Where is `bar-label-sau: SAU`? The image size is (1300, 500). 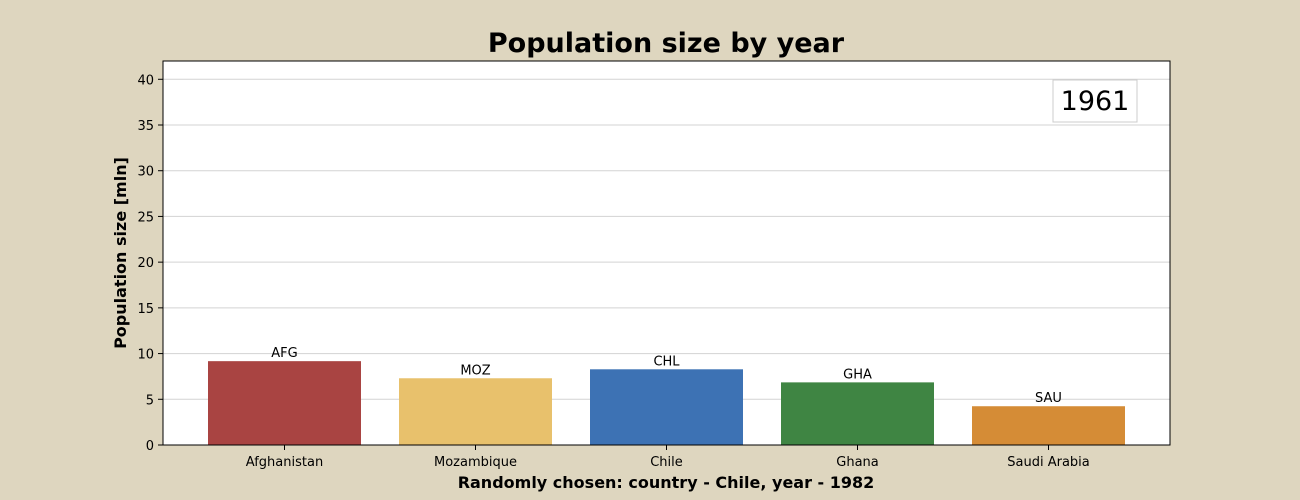 bar-label-sau: SAU is located at coordinates (1048, 398).